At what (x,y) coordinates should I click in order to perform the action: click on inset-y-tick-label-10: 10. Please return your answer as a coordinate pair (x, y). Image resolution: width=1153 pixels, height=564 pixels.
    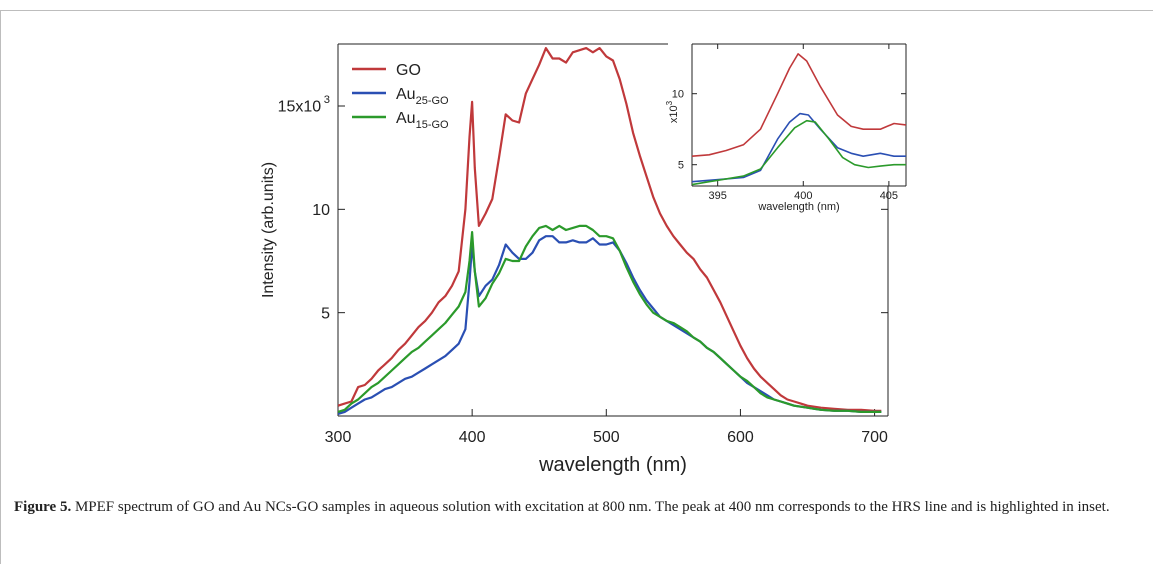
    Looking at the image, I should click on (678, 95).